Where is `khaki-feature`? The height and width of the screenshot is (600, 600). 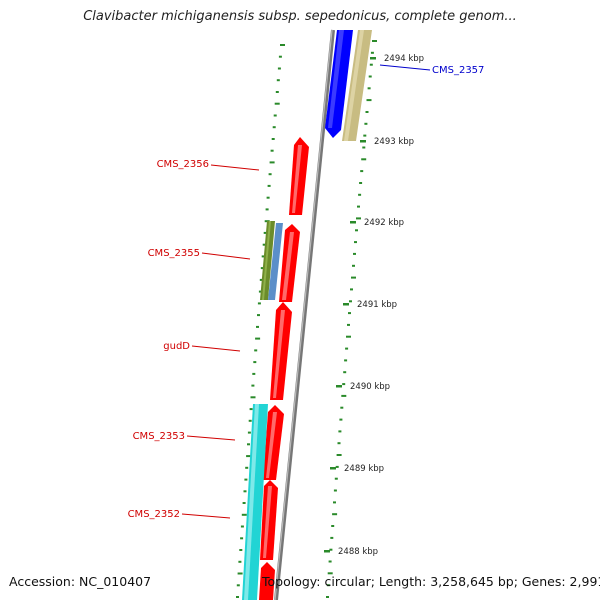 khaki-feature is located at coordinates (357, 85).